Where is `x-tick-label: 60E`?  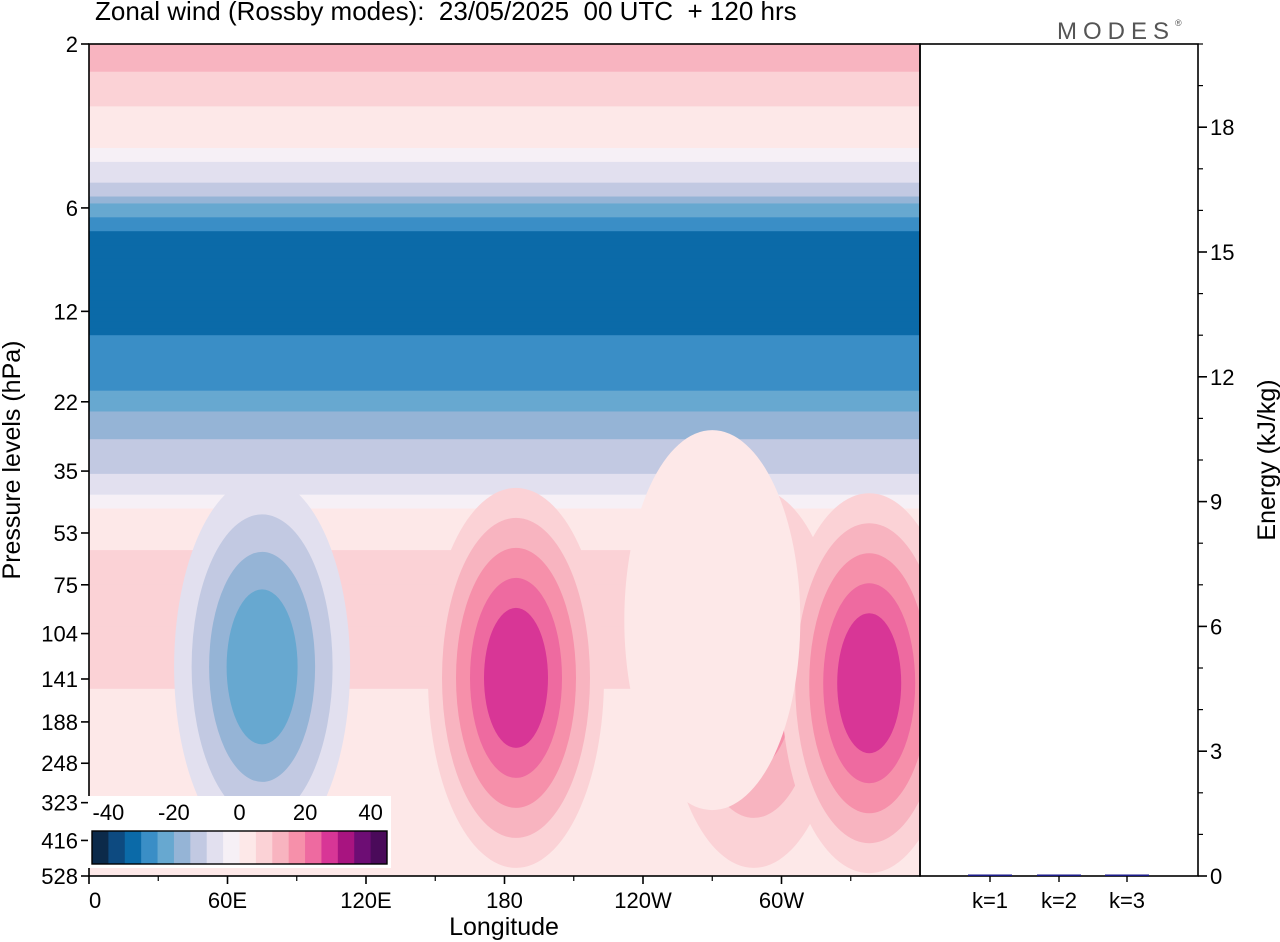
x-tick-label: 60E is located at coordinates (227, 900).